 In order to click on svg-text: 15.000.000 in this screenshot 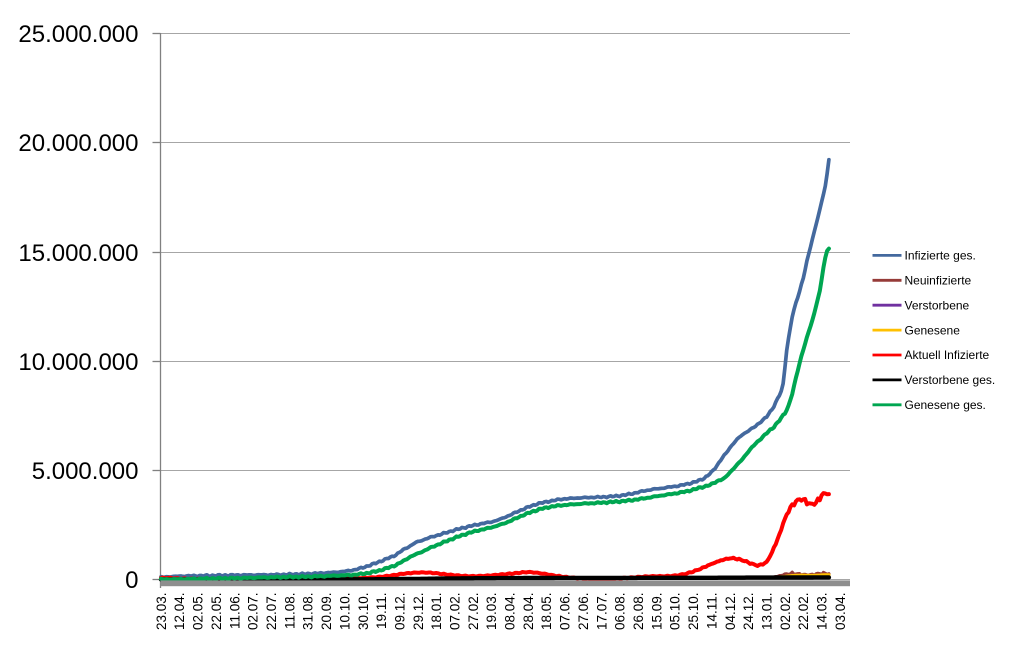, I will do `click(78, 253)`.